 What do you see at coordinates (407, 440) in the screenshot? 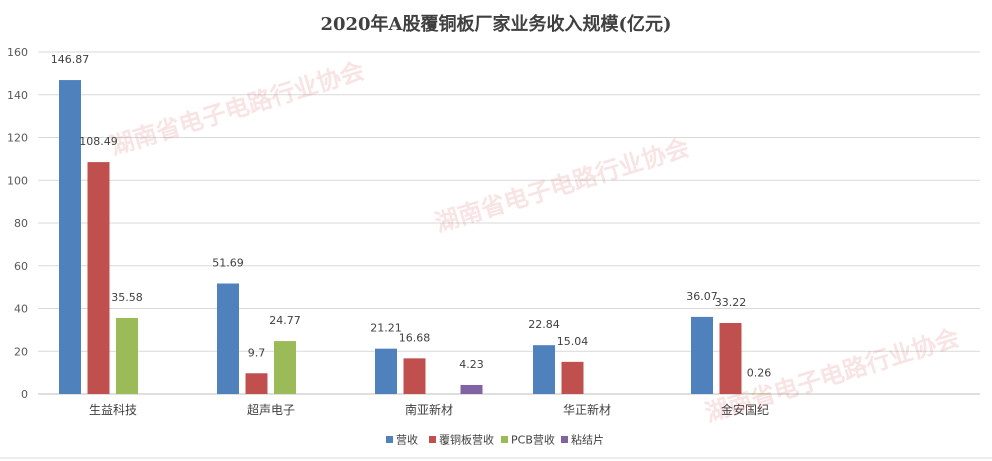
I see `legend-label: 营收` at bounding box center [407, 440].